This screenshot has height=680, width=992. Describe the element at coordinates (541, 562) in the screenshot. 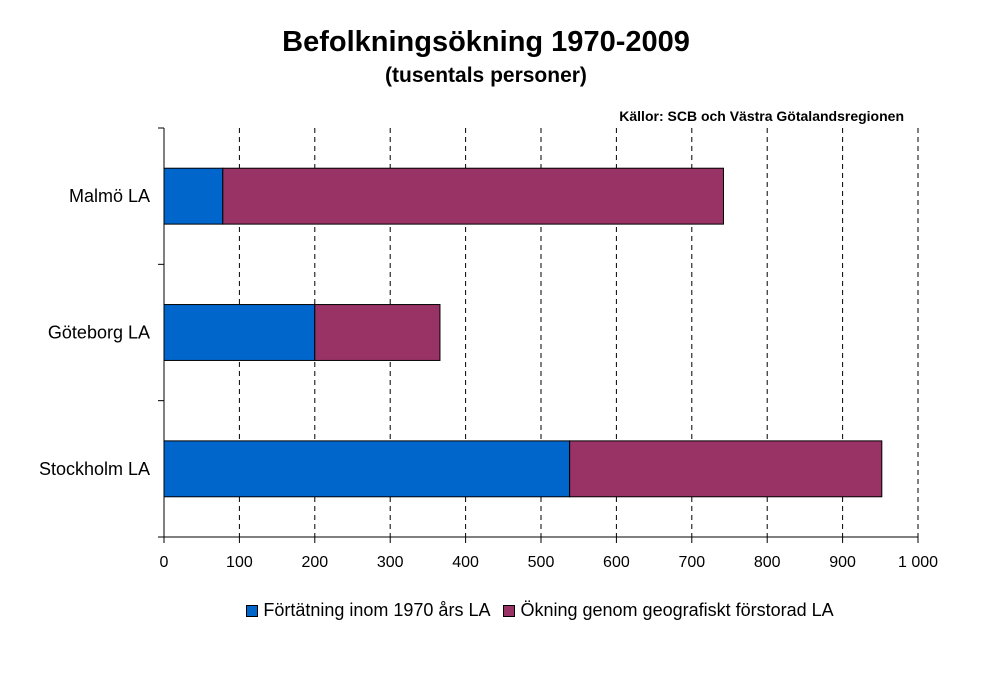

I see `x-tick-label-500: 500` at that location.